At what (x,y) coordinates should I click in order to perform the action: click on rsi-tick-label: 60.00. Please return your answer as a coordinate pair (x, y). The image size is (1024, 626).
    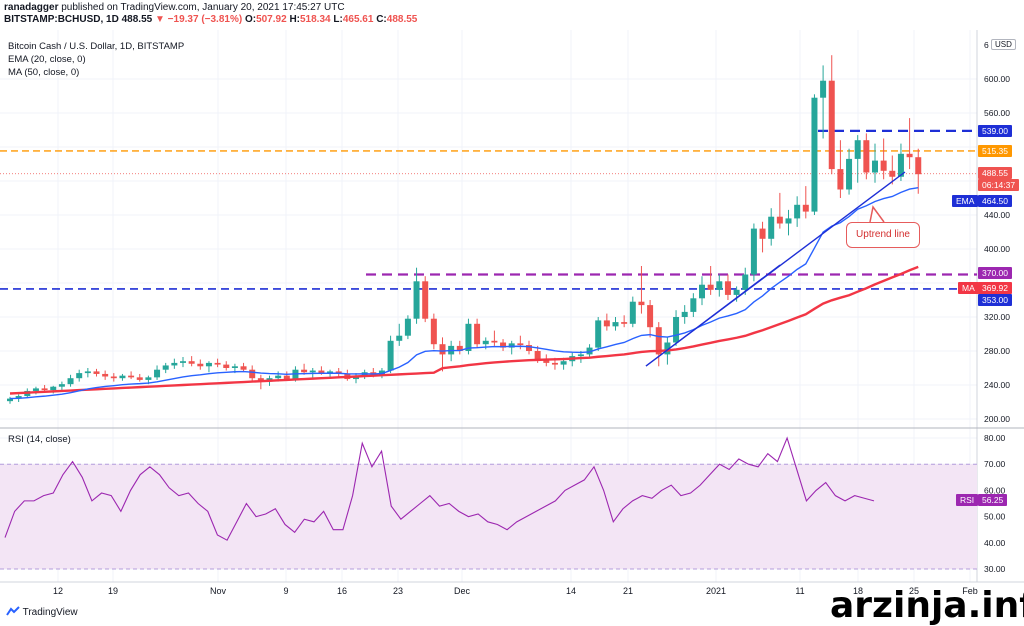
    Looking at the image, I should click on (995, 490).